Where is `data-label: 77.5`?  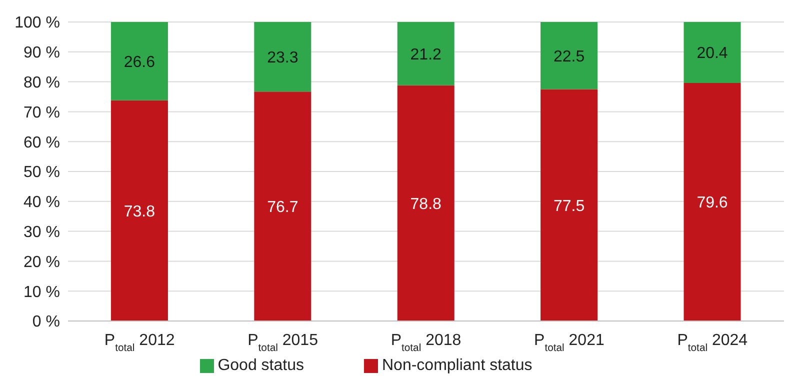
data-label: 77.5 is located at coordinates (569, 206).